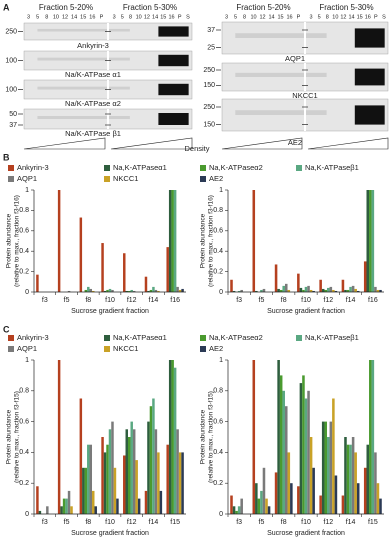 The image size is (391, 550). Describe the element at coordinates (209, 70) in the screenshot. I see `mw-marker: 250` at that location.